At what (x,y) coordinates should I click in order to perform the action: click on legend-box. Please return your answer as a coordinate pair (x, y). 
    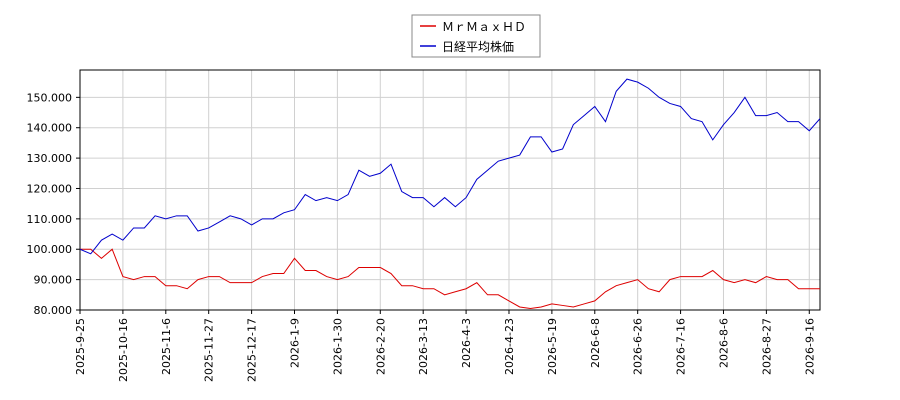
    Looking at the image, I should click on (476, 36).